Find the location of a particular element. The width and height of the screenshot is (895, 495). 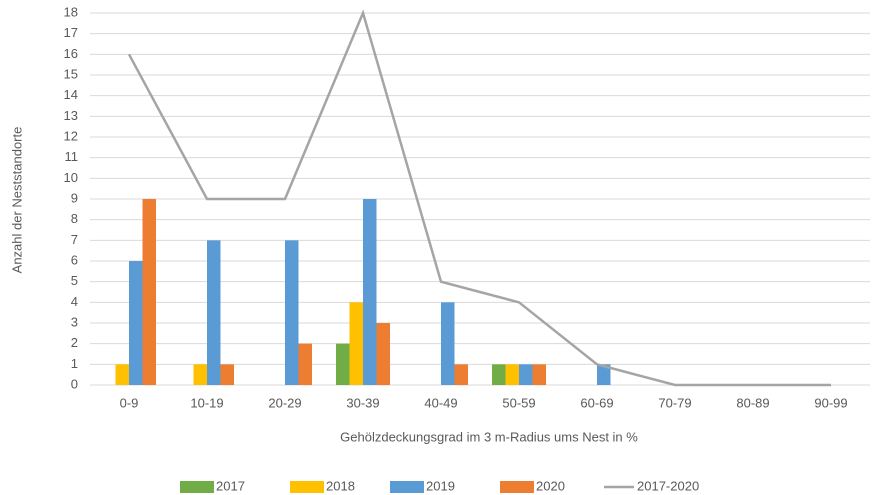

y-tick-label: 10 is located at coordinates (71, 177).